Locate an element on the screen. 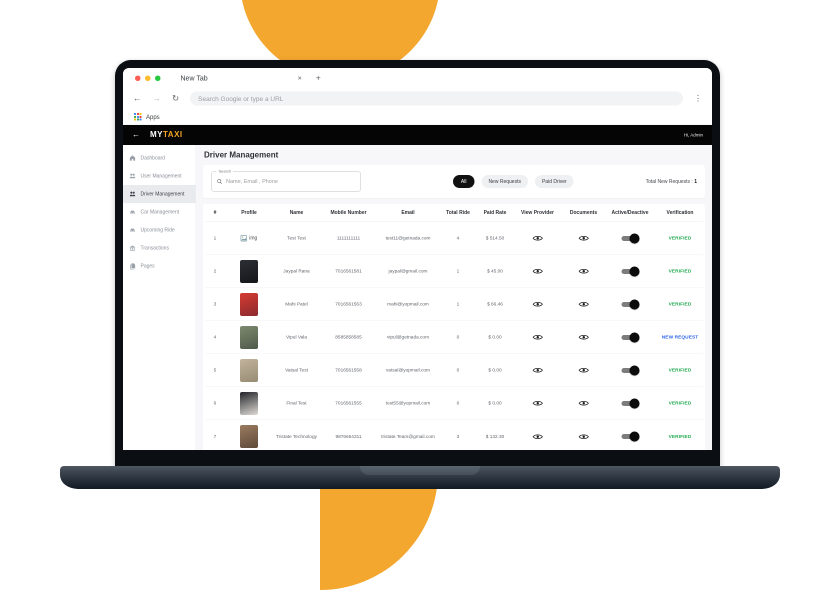 Image resolution: width=834 pixels, height=590 pixels. browser-menu-icon: ⋮ is located at coordinates (698, 99).